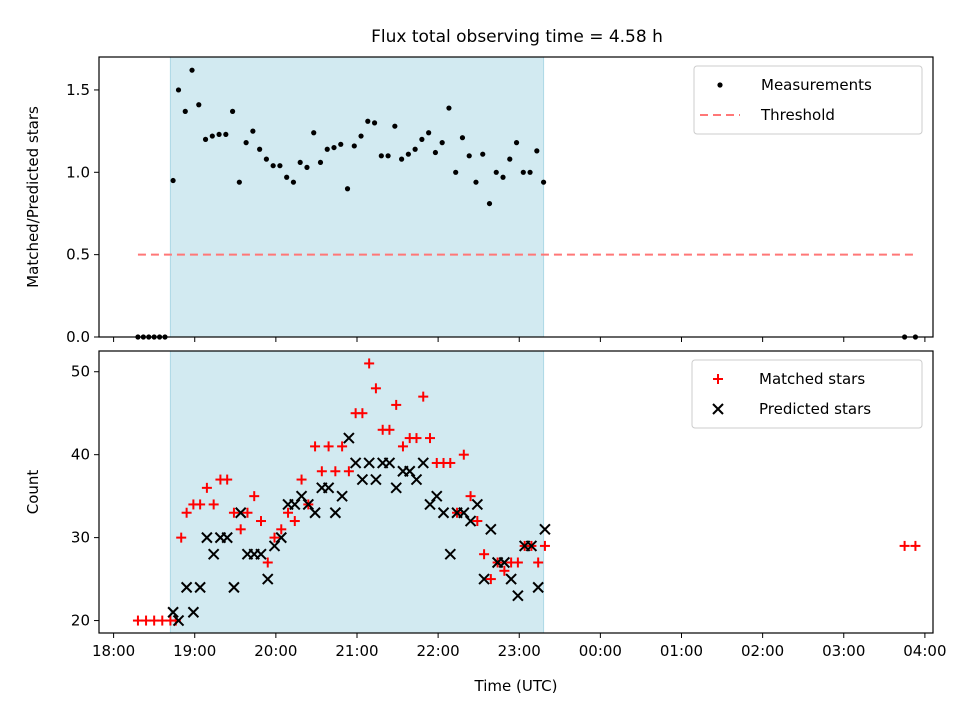  What do you see at coordinates (78, 255) in the screenshot?
I see `y-tick-label: 0.5` at bounding box center [78, 255].